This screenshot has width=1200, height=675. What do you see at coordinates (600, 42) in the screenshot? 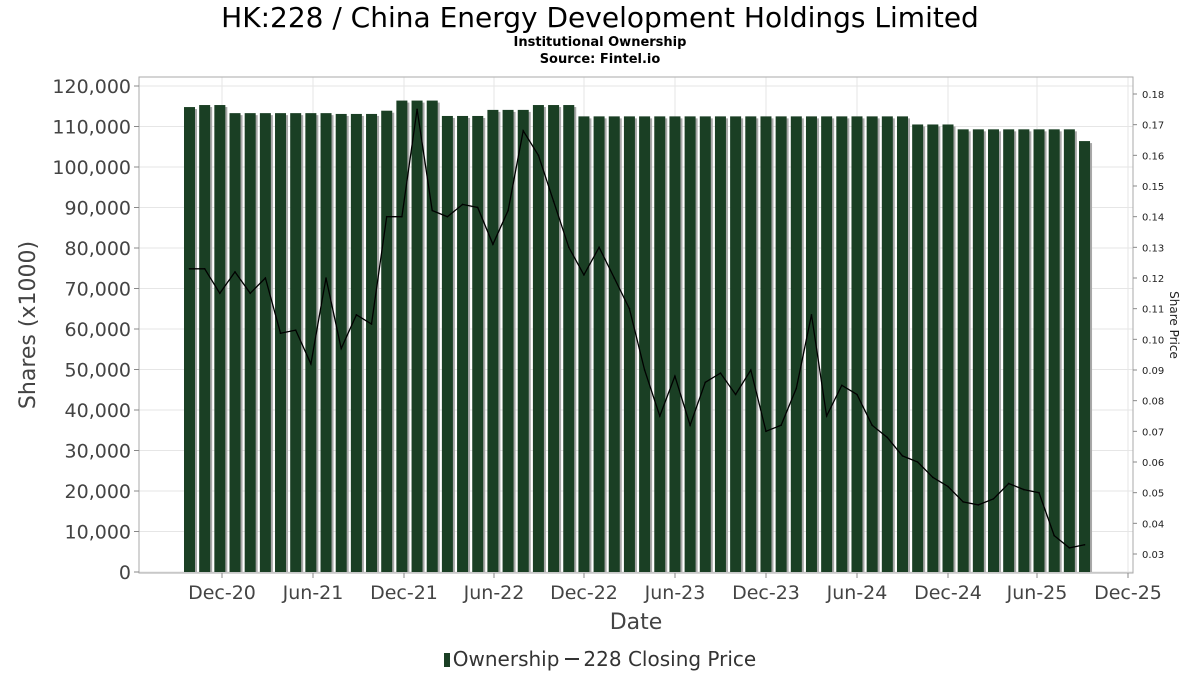
I see `chart-subtitle: Institutional Ownership` at bounding box center [600, 42].